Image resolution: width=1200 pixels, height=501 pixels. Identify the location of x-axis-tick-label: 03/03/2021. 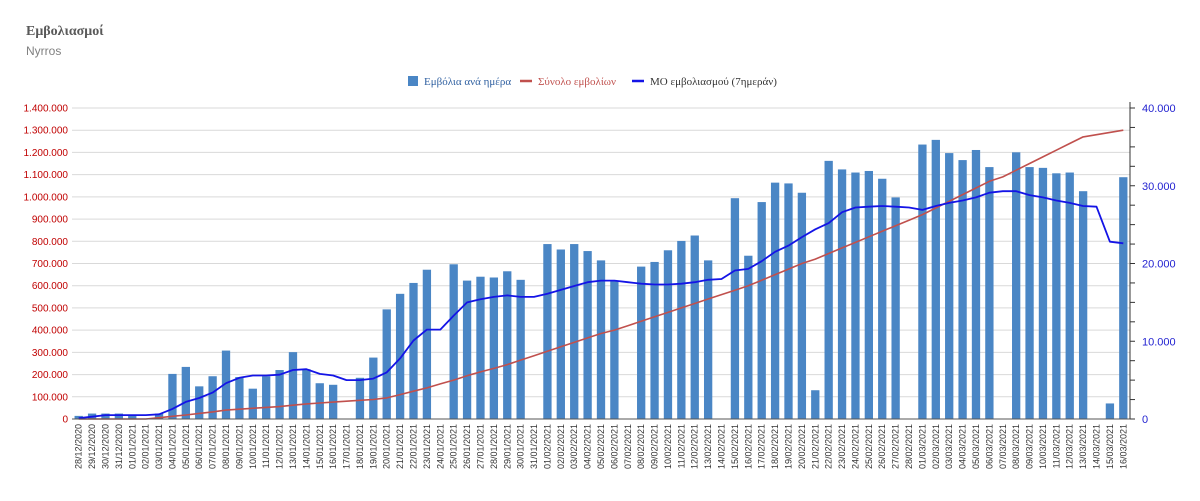
(949, 446).